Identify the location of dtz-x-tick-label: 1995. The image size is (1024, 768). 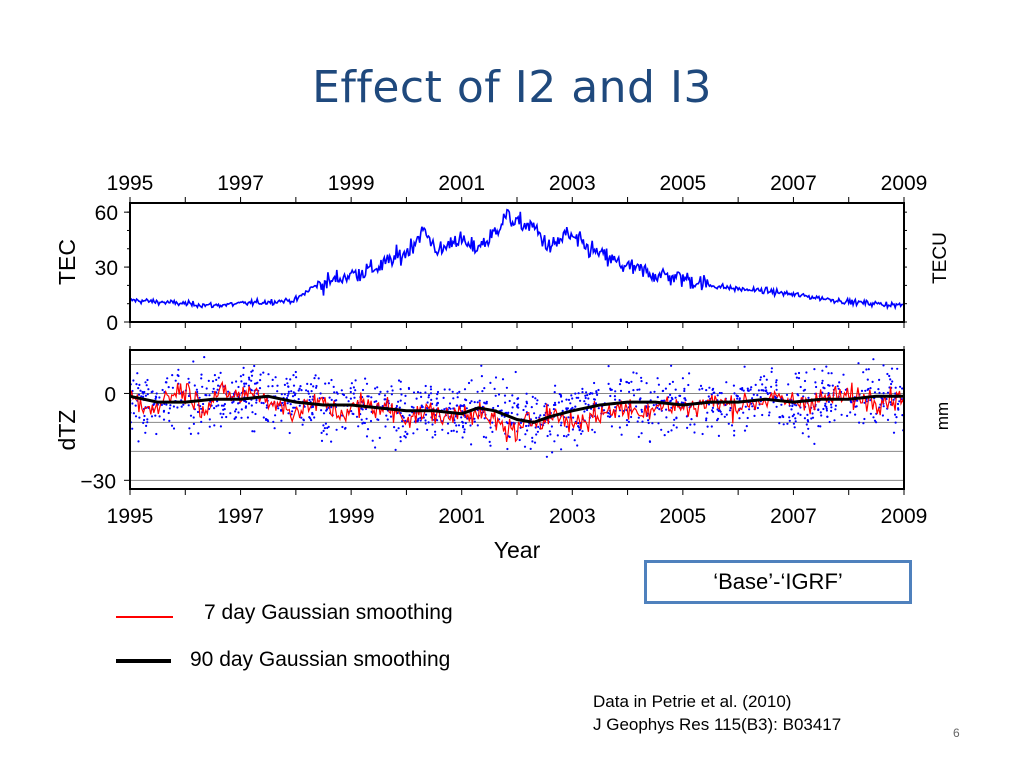
(130, 516).